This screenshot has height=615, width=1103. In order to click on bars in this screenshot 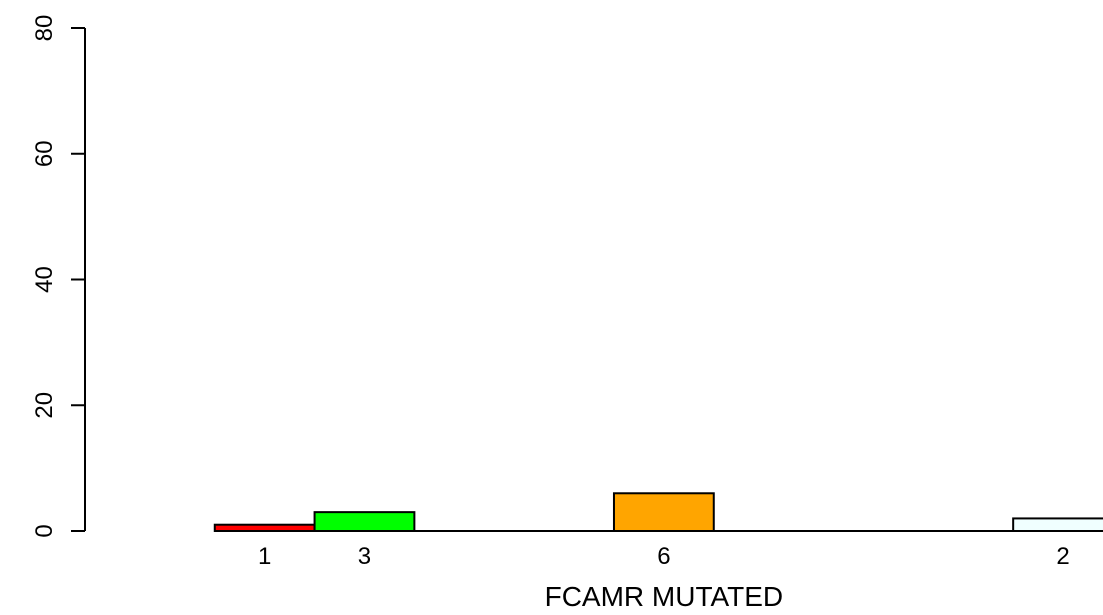, I will do `click(658, 512)`.